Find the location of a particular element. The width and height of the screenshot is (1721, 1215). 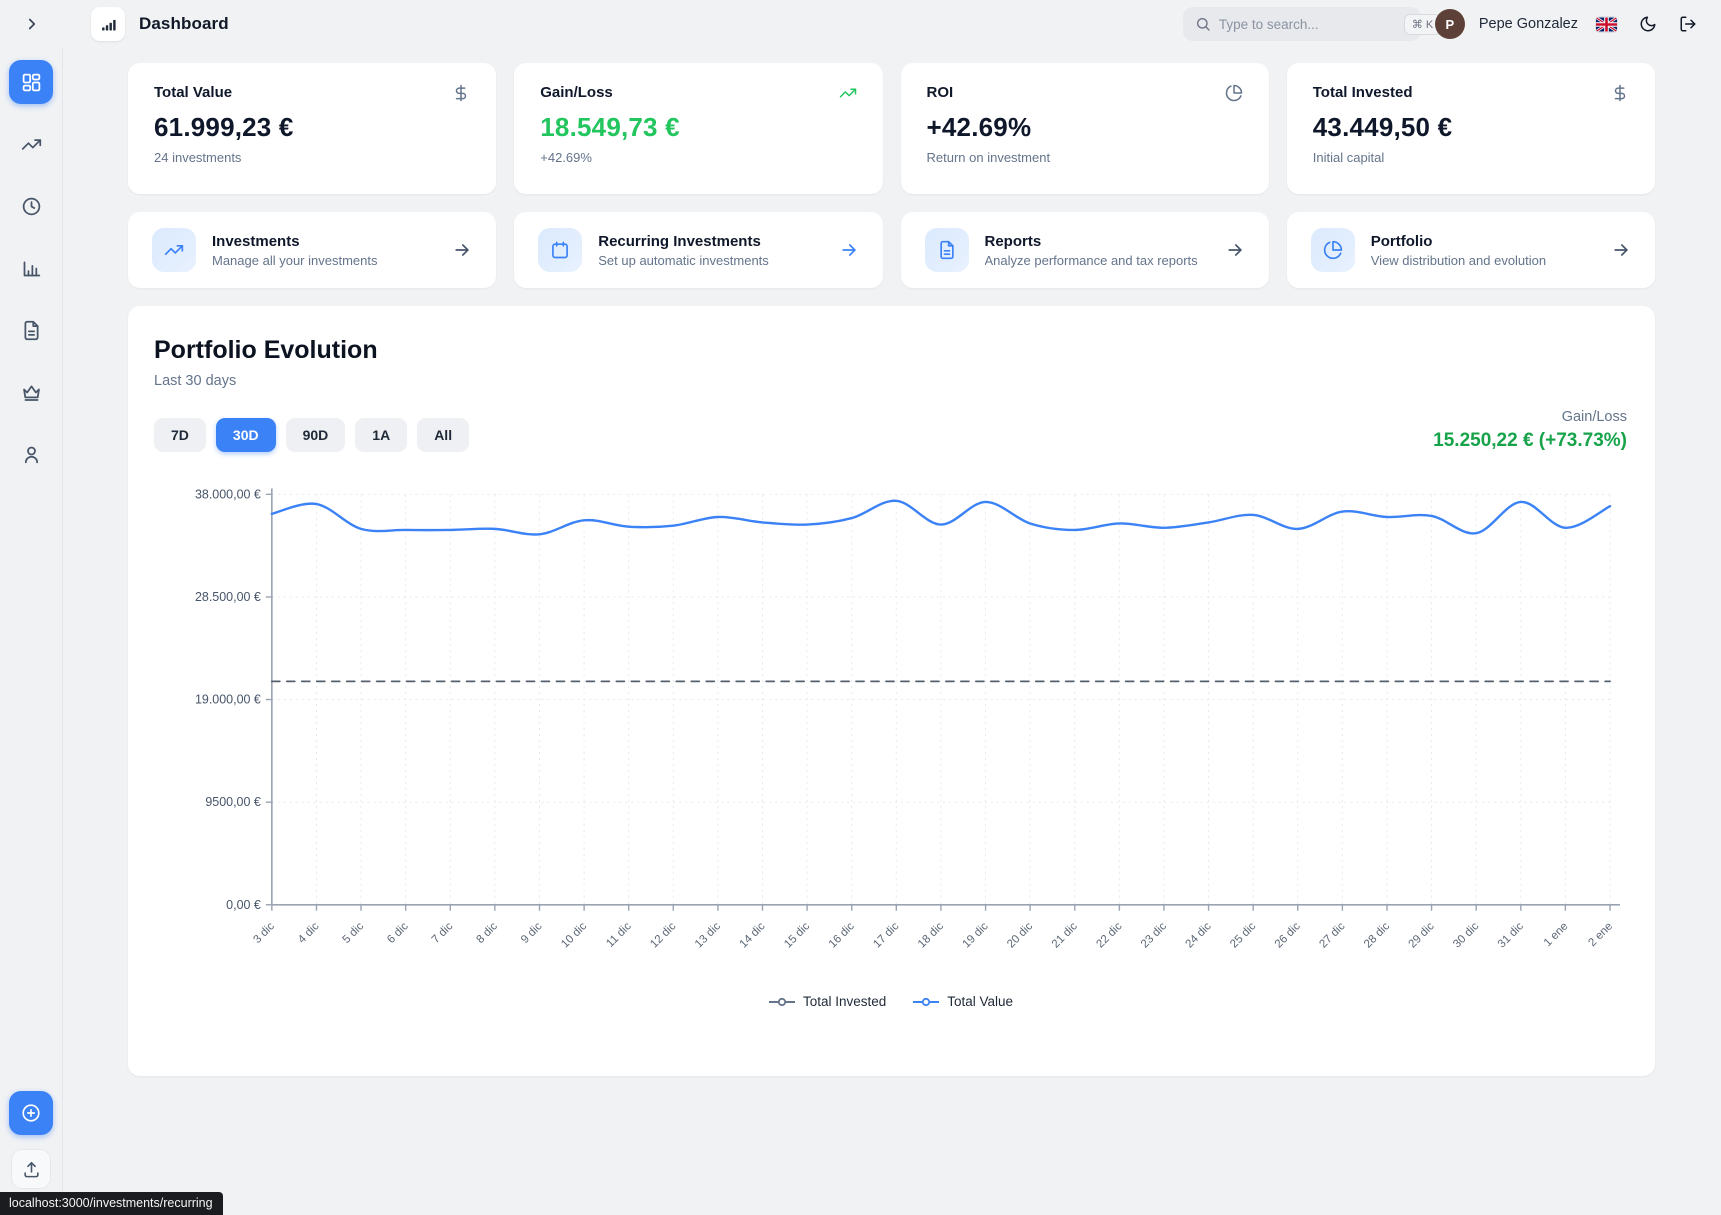

sidebar-item-investments is located at coordinates (31, 144).